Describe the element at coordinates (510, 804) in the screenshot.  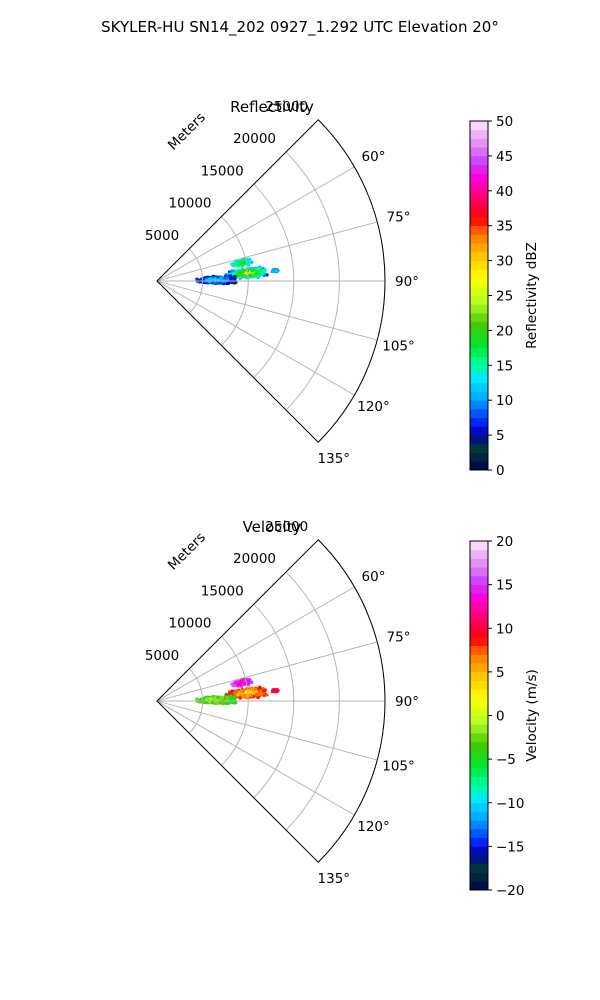
I see `colorbar-tick-label: −10` at that location.